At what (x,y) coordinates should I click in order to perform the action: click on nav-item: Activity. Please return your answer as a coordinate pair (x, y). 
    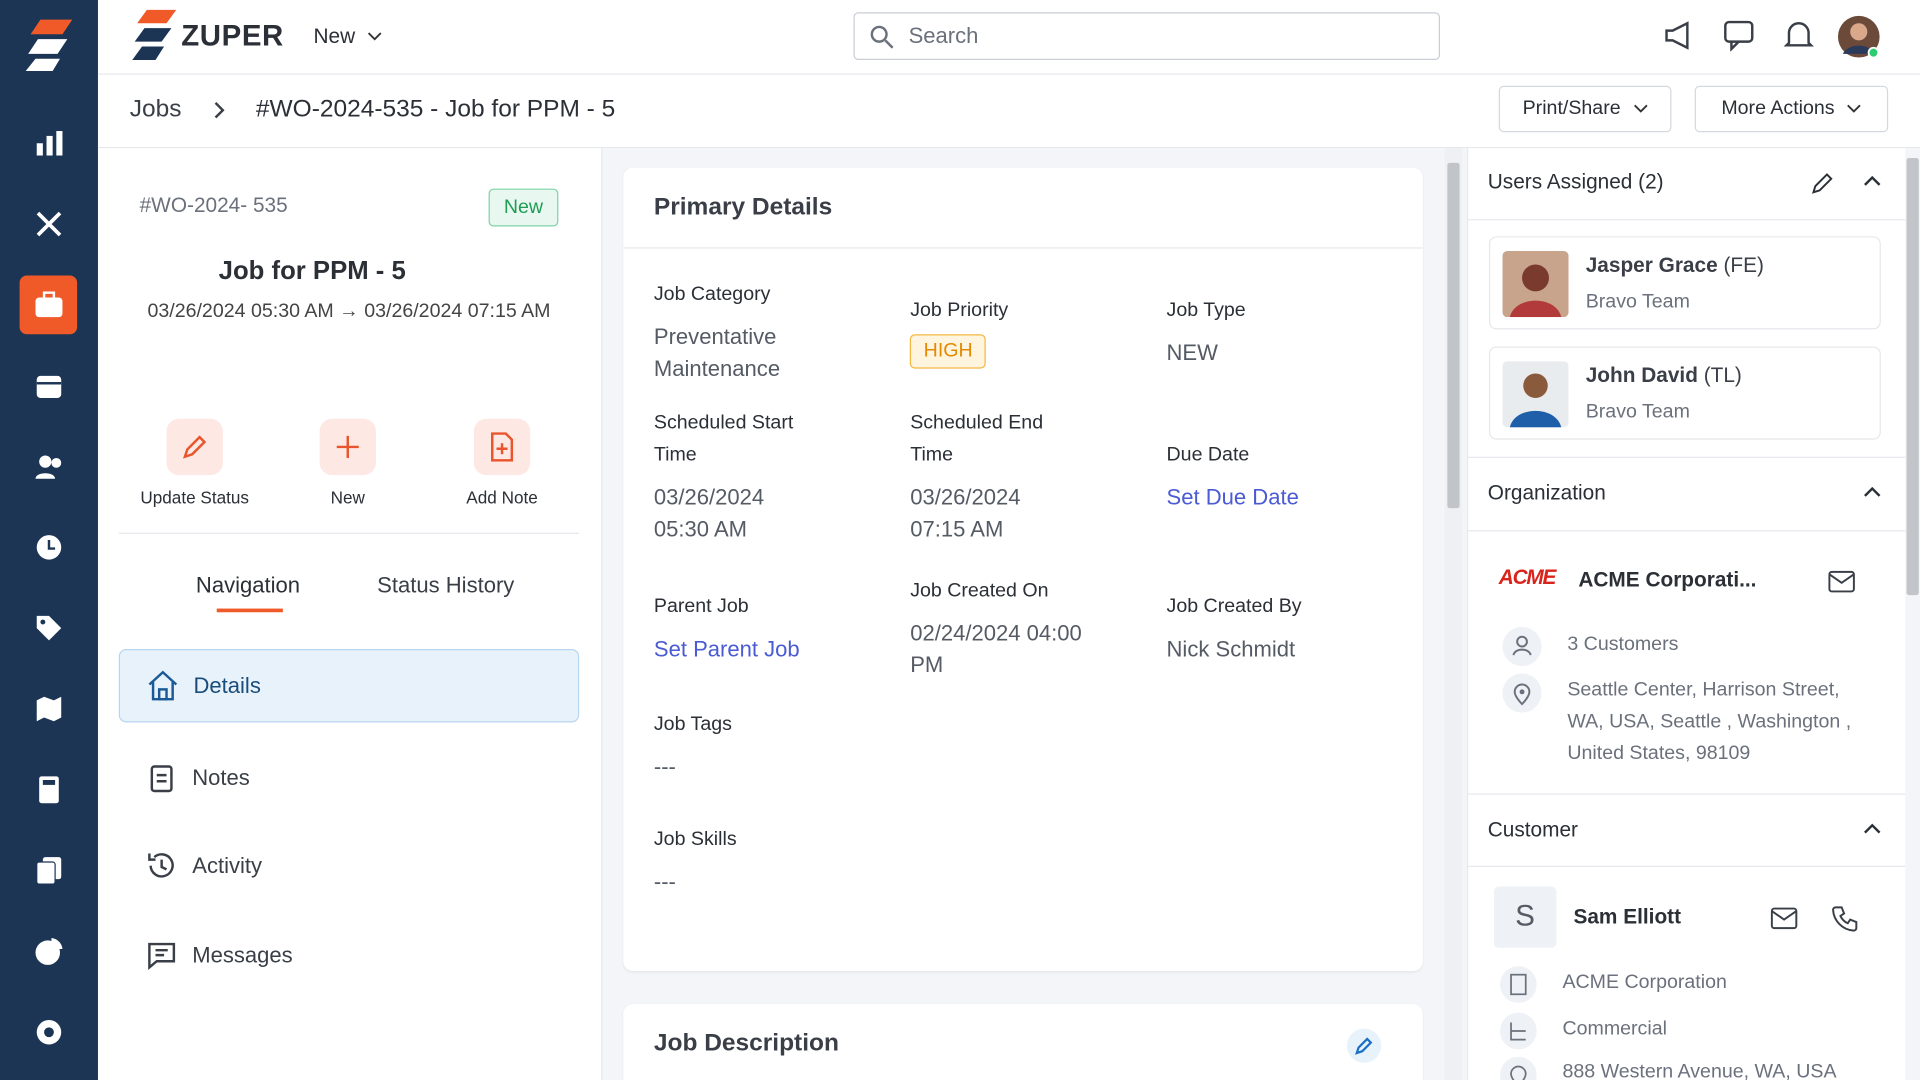
    Looking at the image, I should click on (349, 865).